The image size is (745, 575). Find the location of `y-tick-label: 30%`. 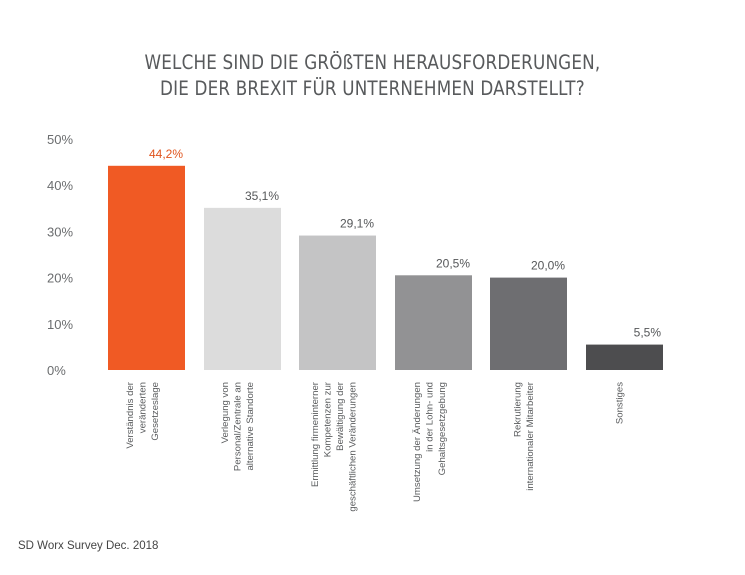

y-tick-label: 30% is located at coordinates (60, 231).